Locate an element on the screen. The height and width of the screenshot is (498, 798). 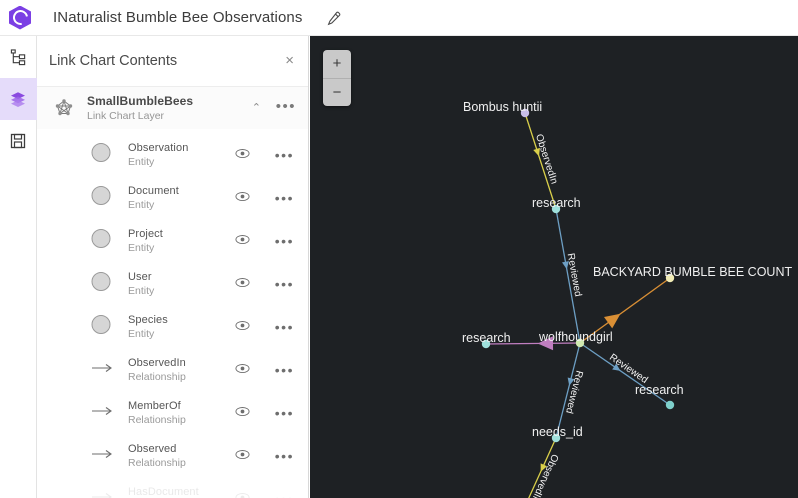
list-item-label: MemberOf is located at coordinates (154, 405).